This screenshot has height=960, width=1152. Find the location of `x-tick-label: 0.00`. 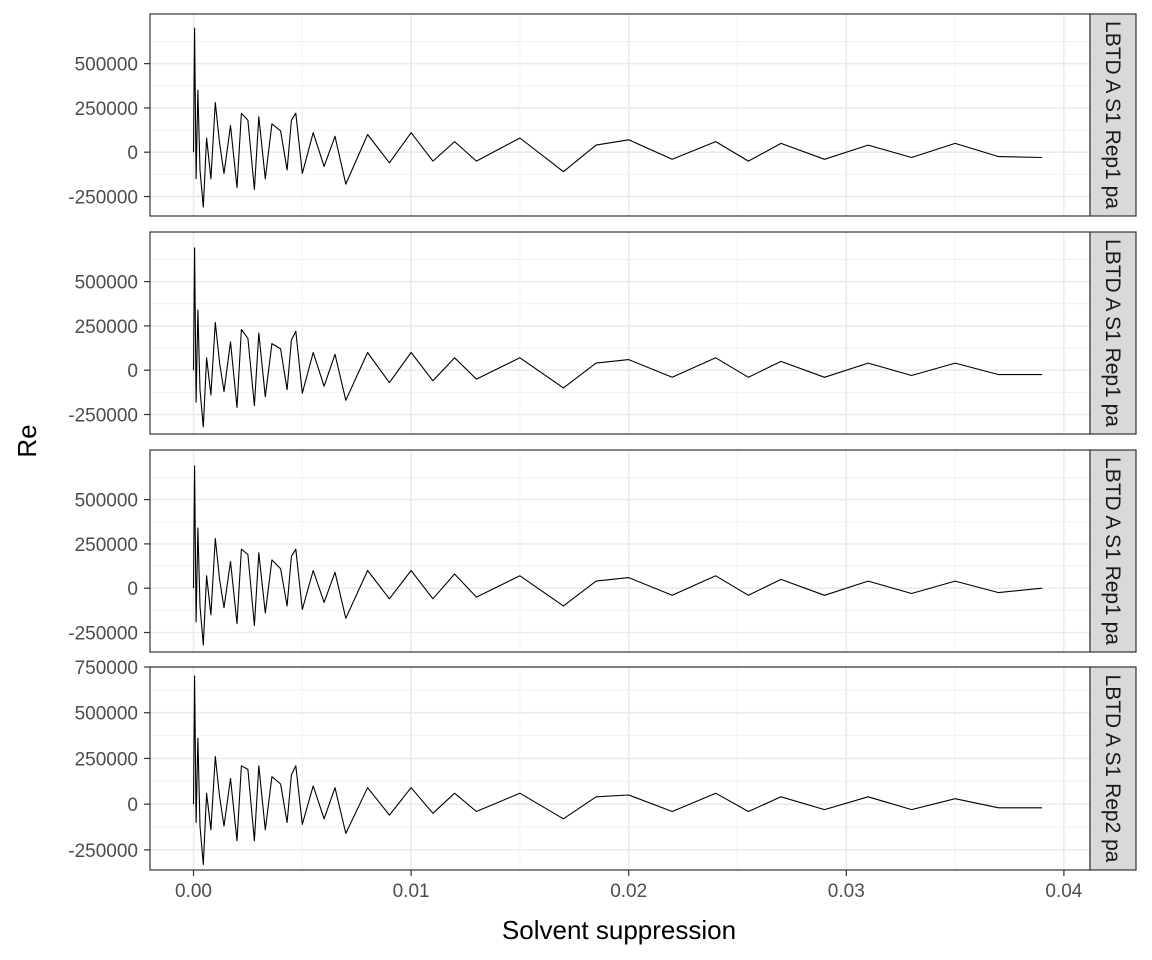

x-tick-label: 0.00 is located at coordinates (193, 891).